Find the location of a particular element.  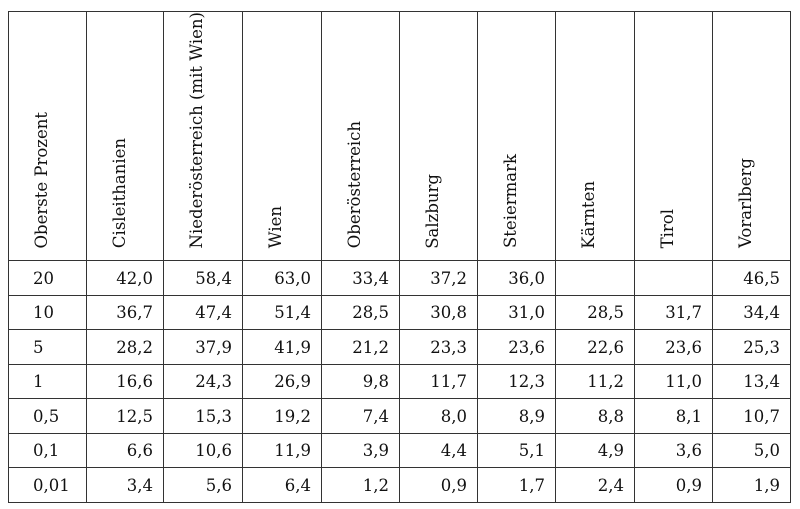

header-cisleithanien: Cisleithanien is located at coordinates (125, 136).